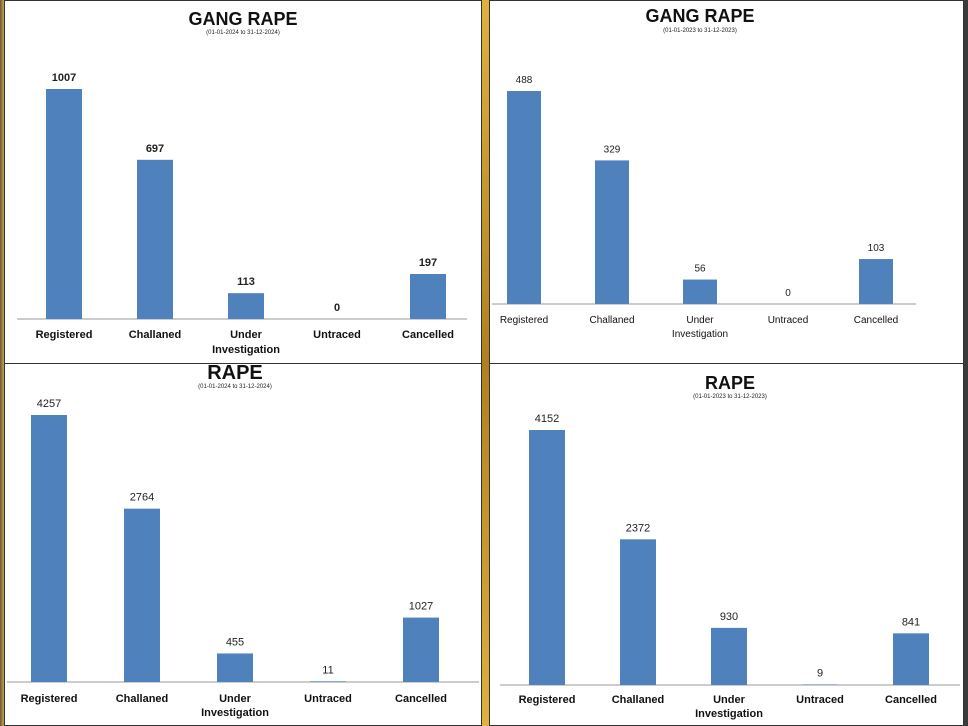 This screenshot has height=726, width=968. Describe the element at coordinates (876, 248) in the screenshot. I see `data-label-cancelled: 103` at that location.